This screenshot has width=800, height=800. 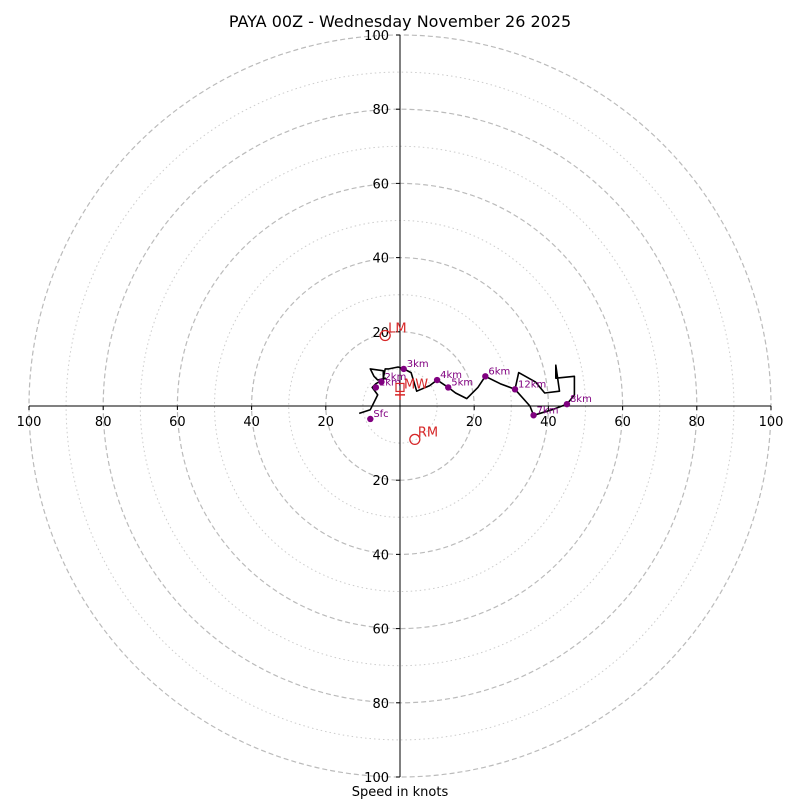 What do you see at coordinates (532, 384) in the screenshot?
I see `height-label-12km: 12km` at bounding box center [532, 384].